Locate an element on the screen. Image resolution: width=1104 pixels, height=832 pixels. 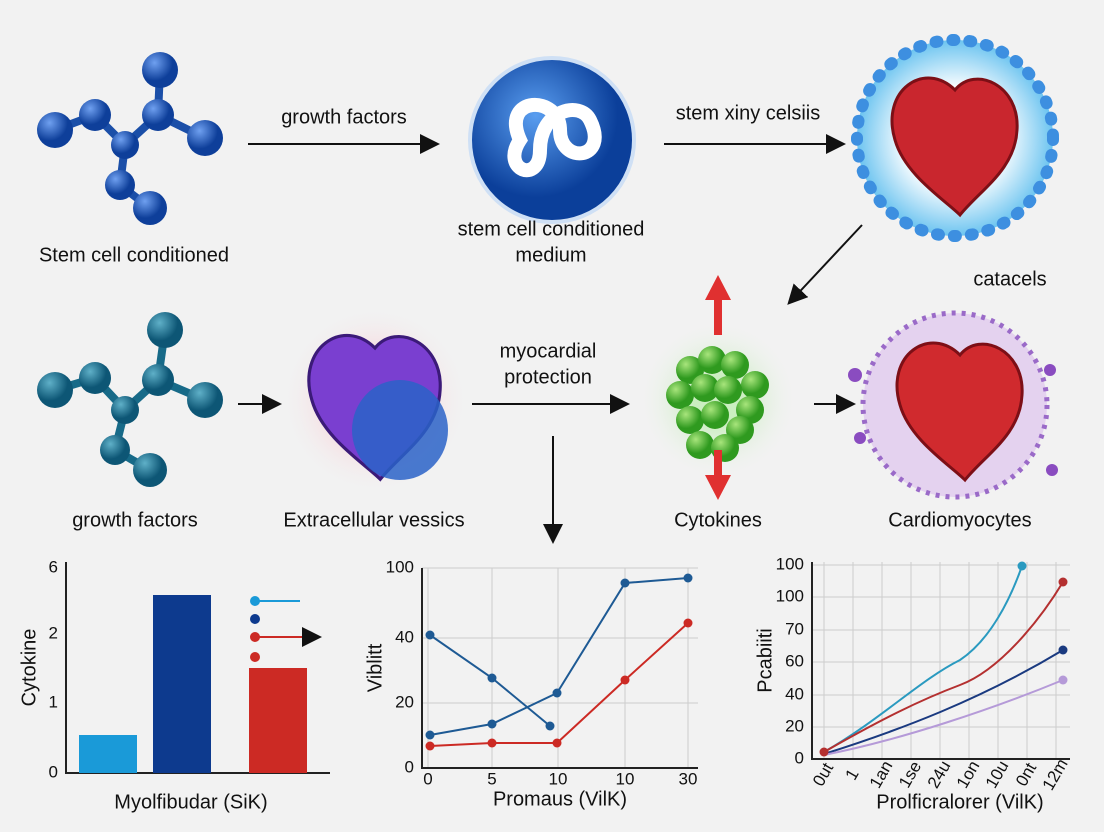
y-tick-label: 6 is located at coordinates (53, 566).